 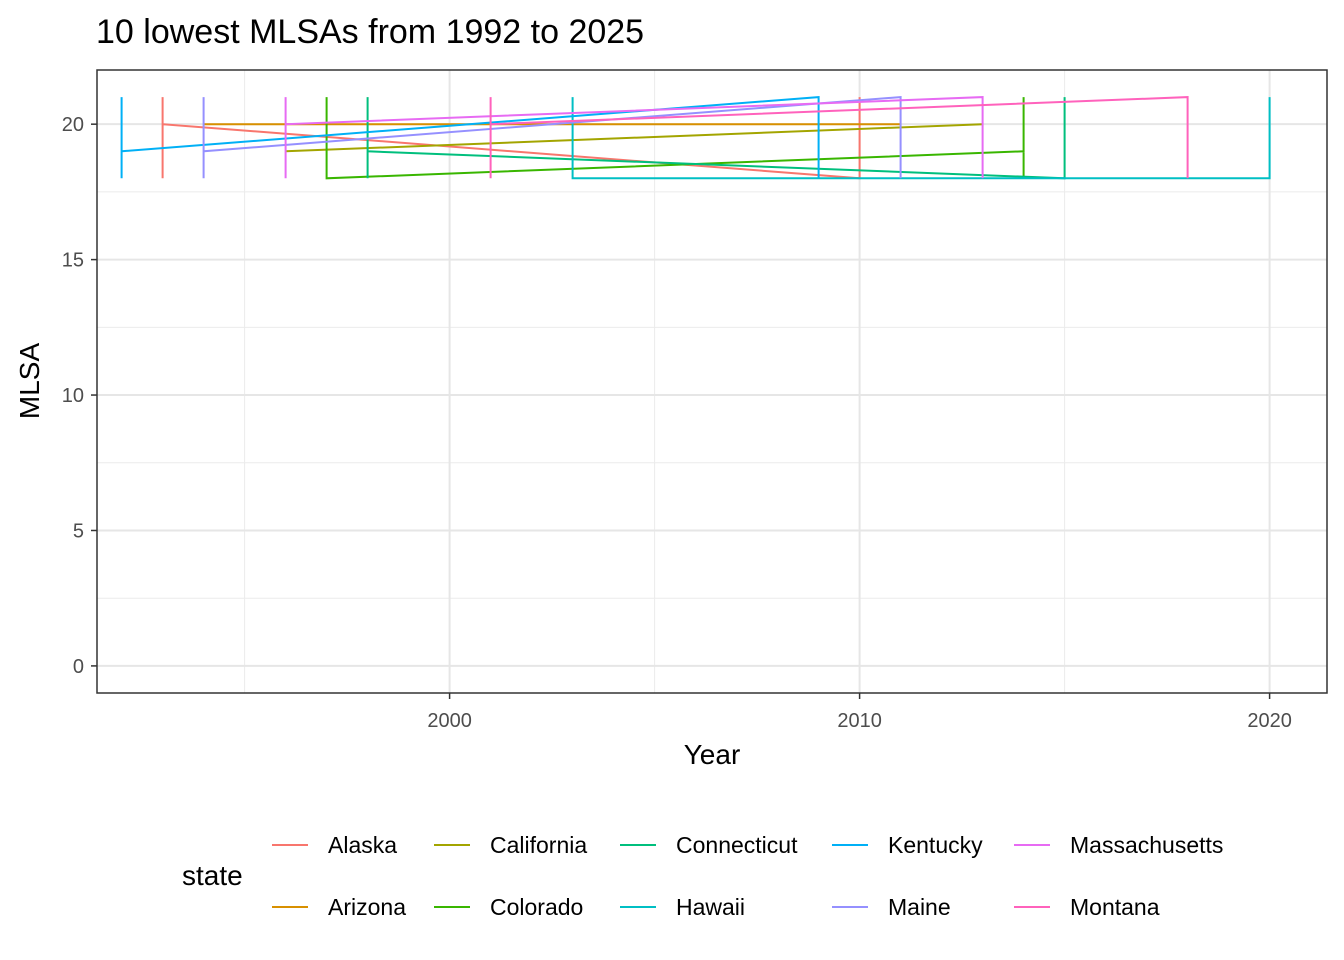 I want to click on y-tick-label: 0, so click(x=78, y=667).